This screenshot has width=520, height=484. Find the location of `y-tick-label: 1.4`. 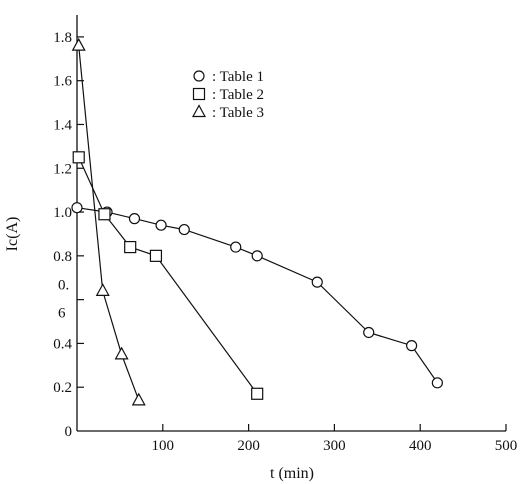

y-tick-label: 1.4 is located at coordinates (62, 125).